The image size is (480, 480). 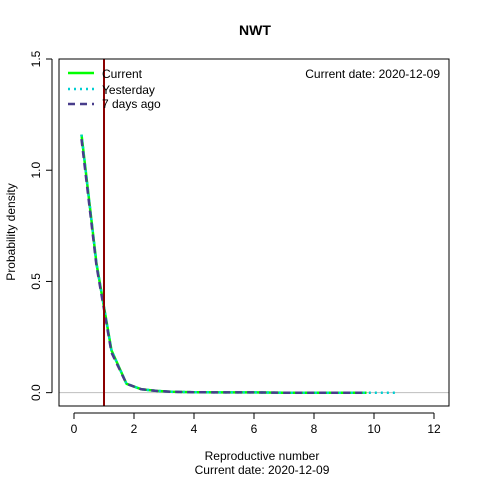 I want to click on x-axis: 0 2 4 6 8 10 12, so click(x=256, y=424).